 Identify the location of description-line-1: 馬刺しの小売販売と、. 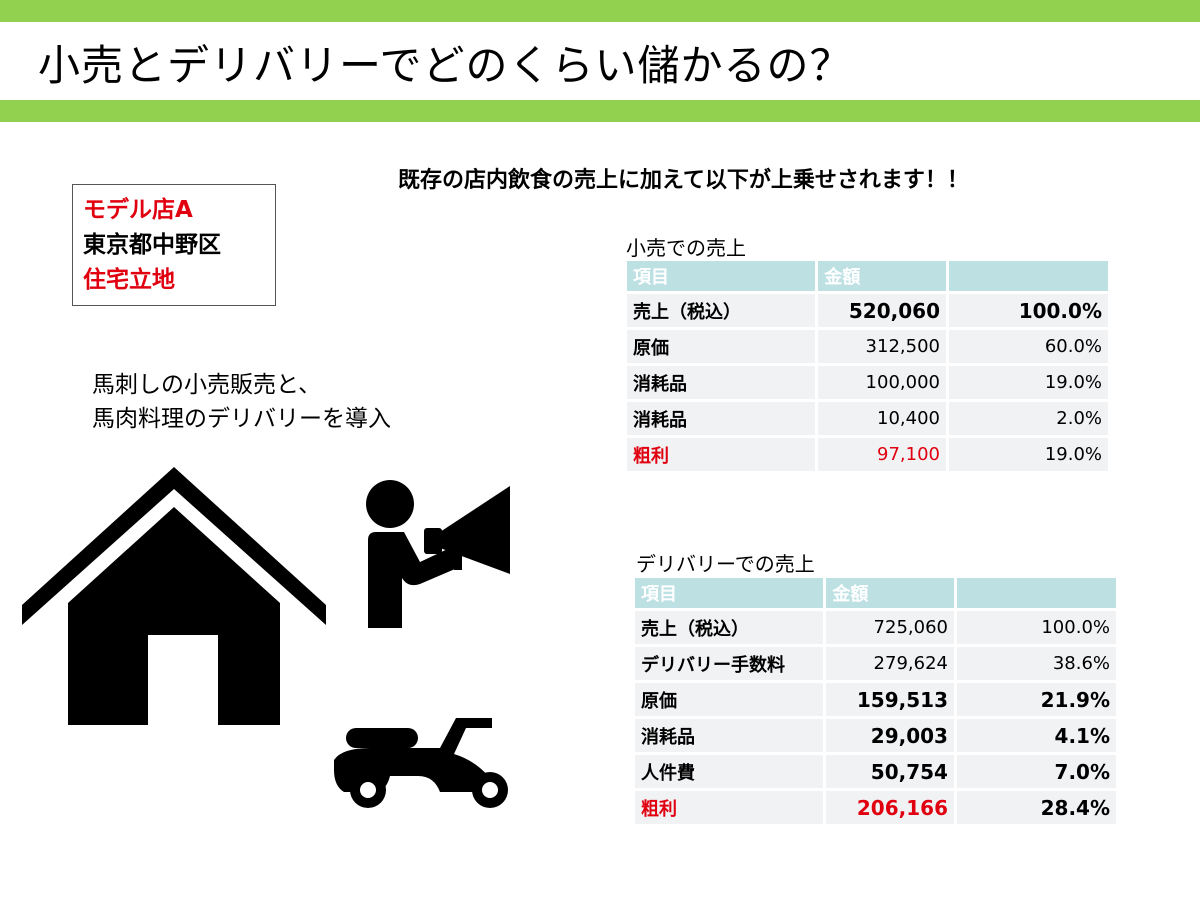
(207, 385).